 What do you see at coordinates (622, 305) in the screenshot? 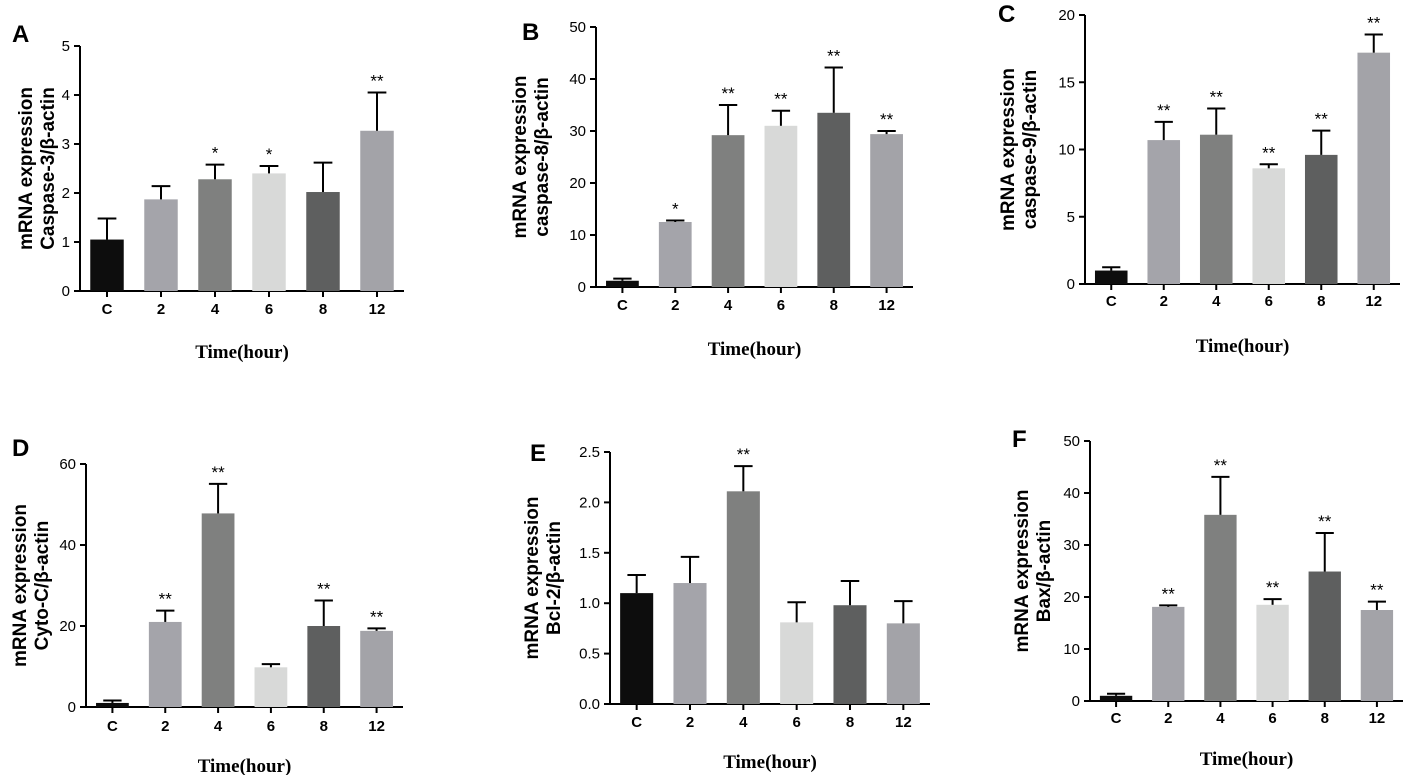
I see `panel-b-x-tick-label: C` at bounding box center [622, 305].